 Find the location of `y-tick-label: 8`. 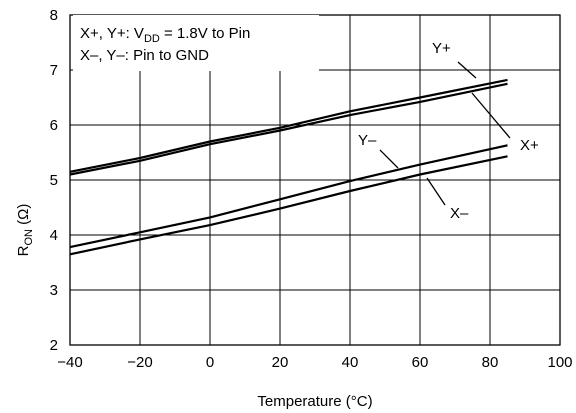

y-tick-label: 8 is located at coordinates (54, 15).